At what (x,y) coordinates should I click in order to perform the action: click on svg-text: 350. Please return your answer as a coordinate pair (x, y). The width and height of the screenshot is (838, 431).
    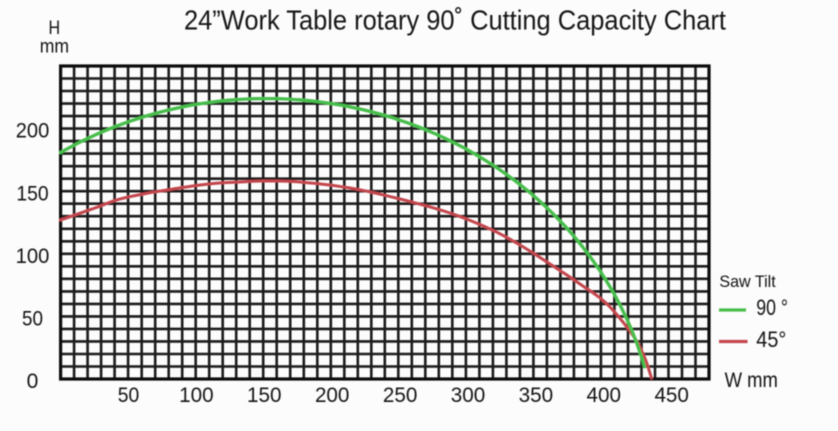
    Looking at the image, I should click on (536, 395).